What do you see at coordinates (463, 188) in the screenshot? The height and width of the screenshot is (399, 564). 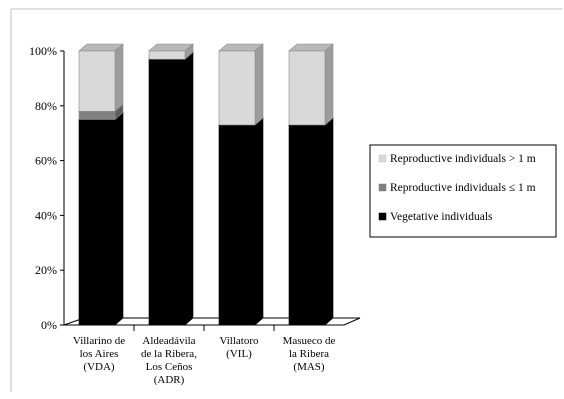 I see `legend-label: Reproductive individuals ≤ 1 m` at bounding box center [463, 188].